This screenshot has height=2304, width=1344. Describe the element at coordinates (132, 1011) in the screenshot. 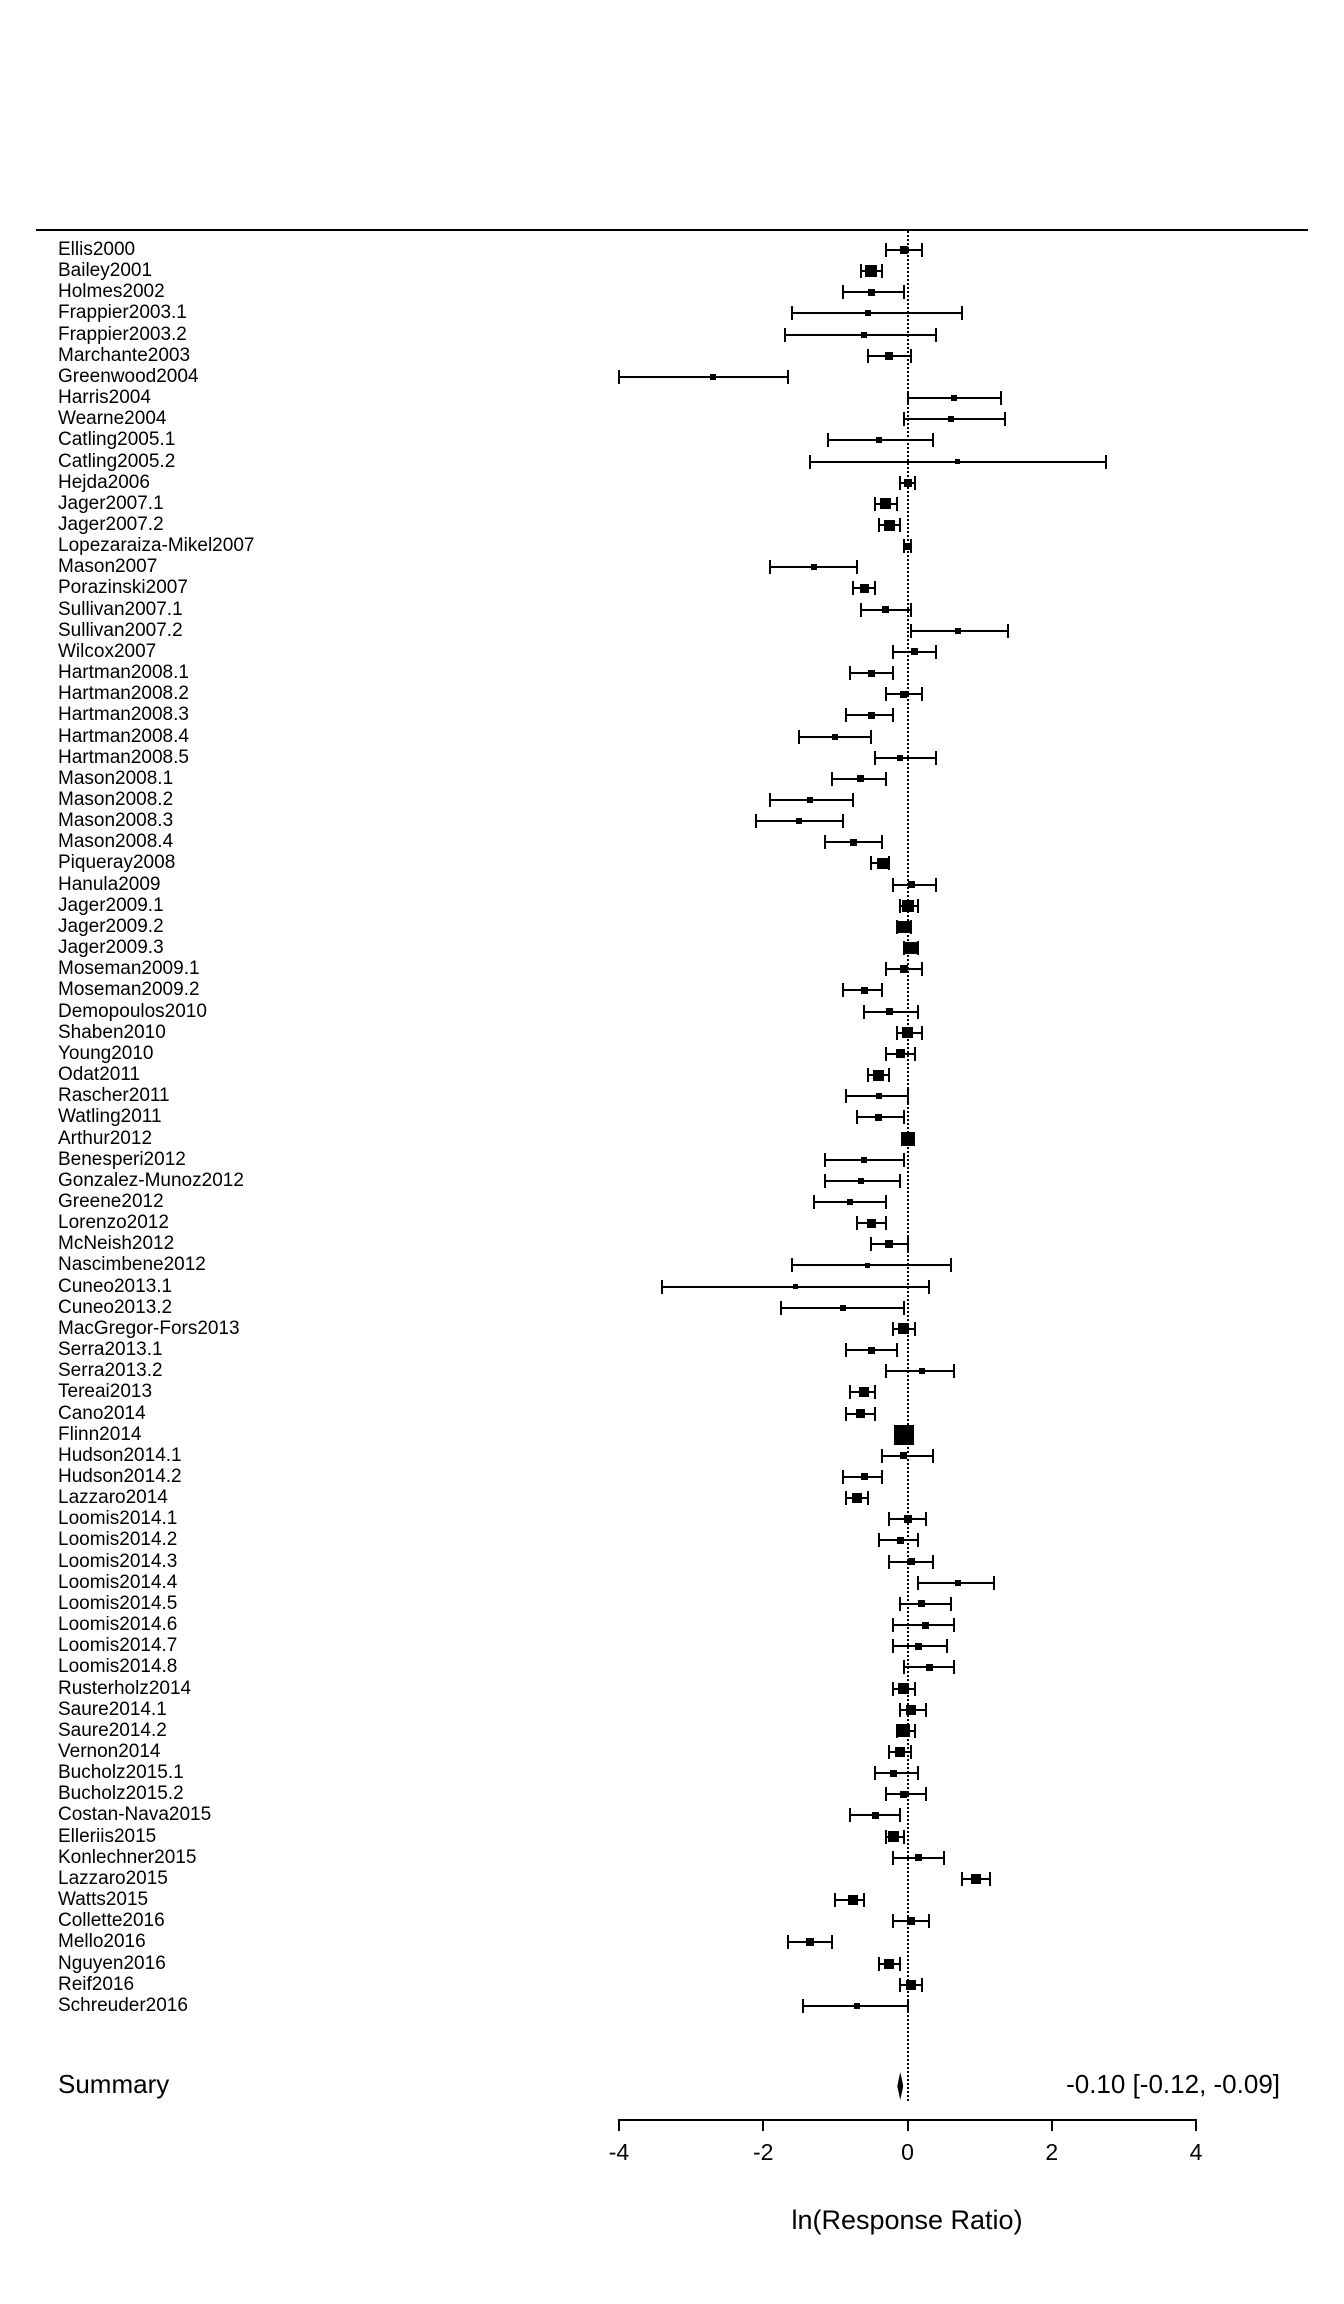

I see `study-label: Demopoulos2010` at that location.